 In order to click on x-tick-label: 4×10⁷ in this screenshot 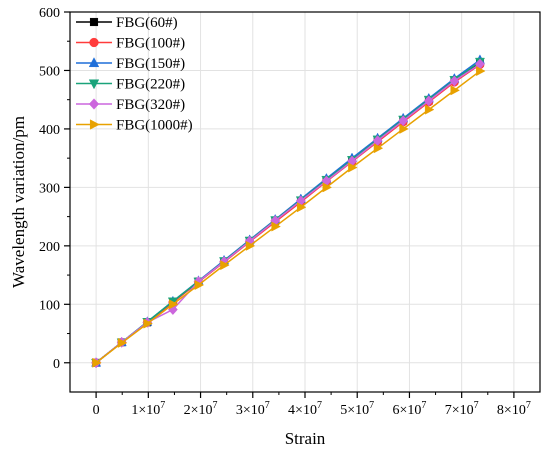, I will do `click(305, 409)`.